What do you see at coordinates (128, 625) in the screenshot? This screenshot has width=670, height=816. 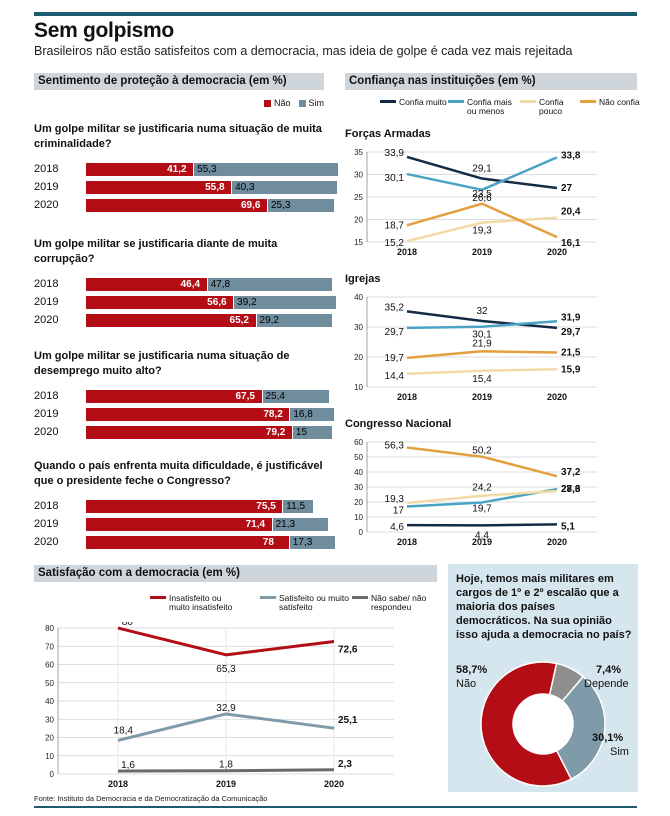 I see `data-label: 80` at bounding box center [128, 625].